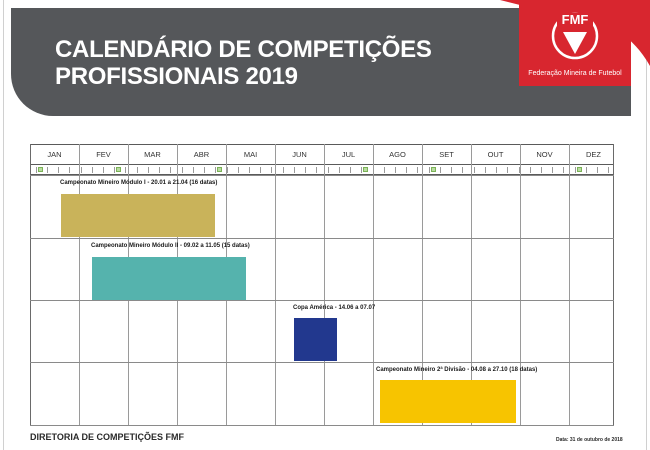 Image resolution: width=650 pixels, height=450 pixels. Describe the element at coordinates (243, 49) in the screenshot. I see `page-title-line-1: CALENDÁRIO DE COMPETIÇÕES` at that location.